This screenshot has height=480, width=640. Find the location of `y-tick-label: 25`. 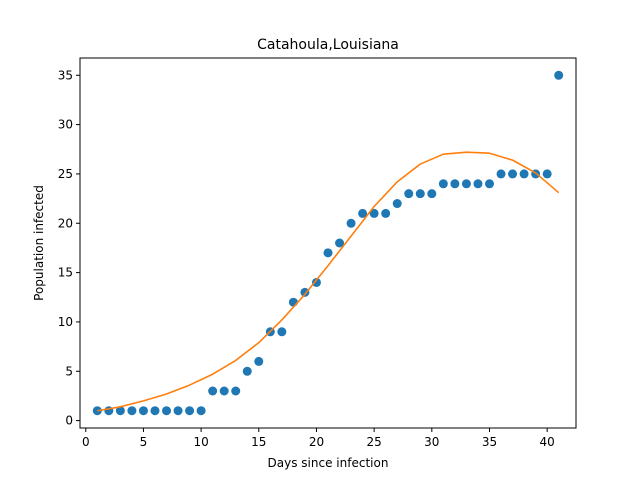

y-tick-label: 25 is located at coordinates (65, 174).